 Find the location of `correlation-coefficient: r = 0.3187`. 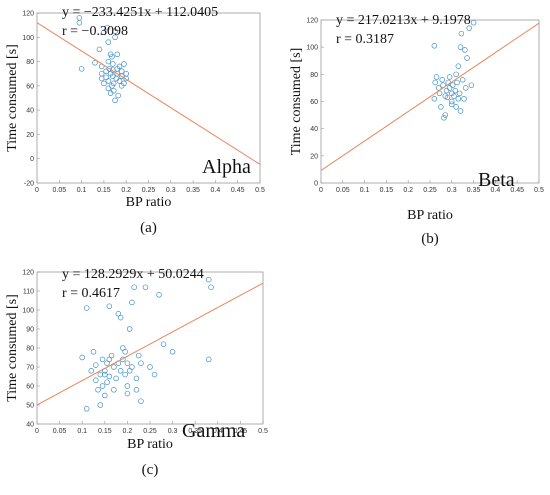

correlation-coefficient: r = 0.3187 is located at coordinates (365, 39).